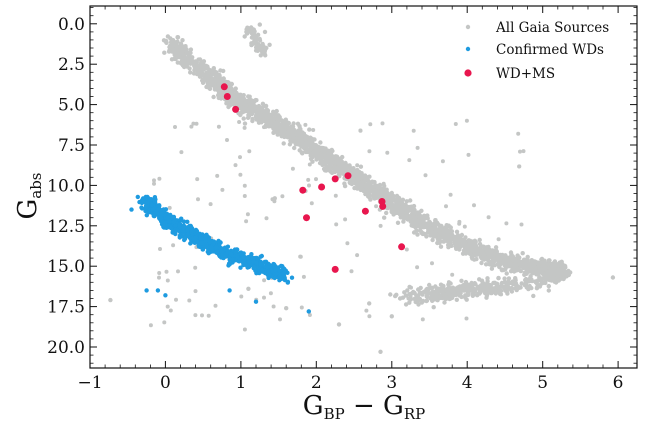 The image size is (648, 422). I want to click on y-tick-label: 0.0, so click(71, 25).